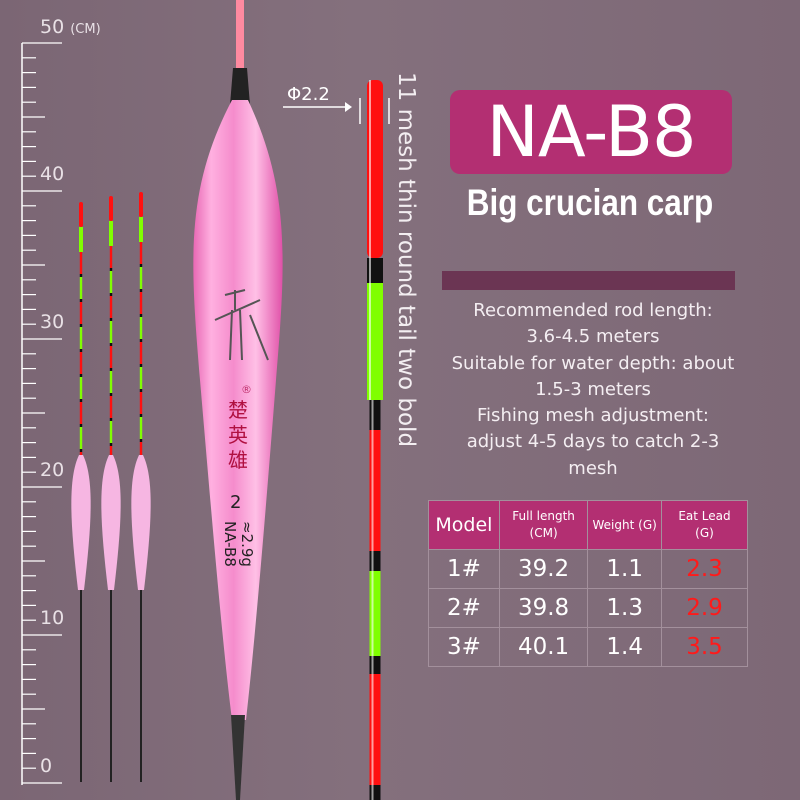 Image resolution: width=800 pixels, height=800 pixels. Describe the element at coordinates (590, 202) in the screenshot. I see `product-subtitle: Big crucian carp` at that location.